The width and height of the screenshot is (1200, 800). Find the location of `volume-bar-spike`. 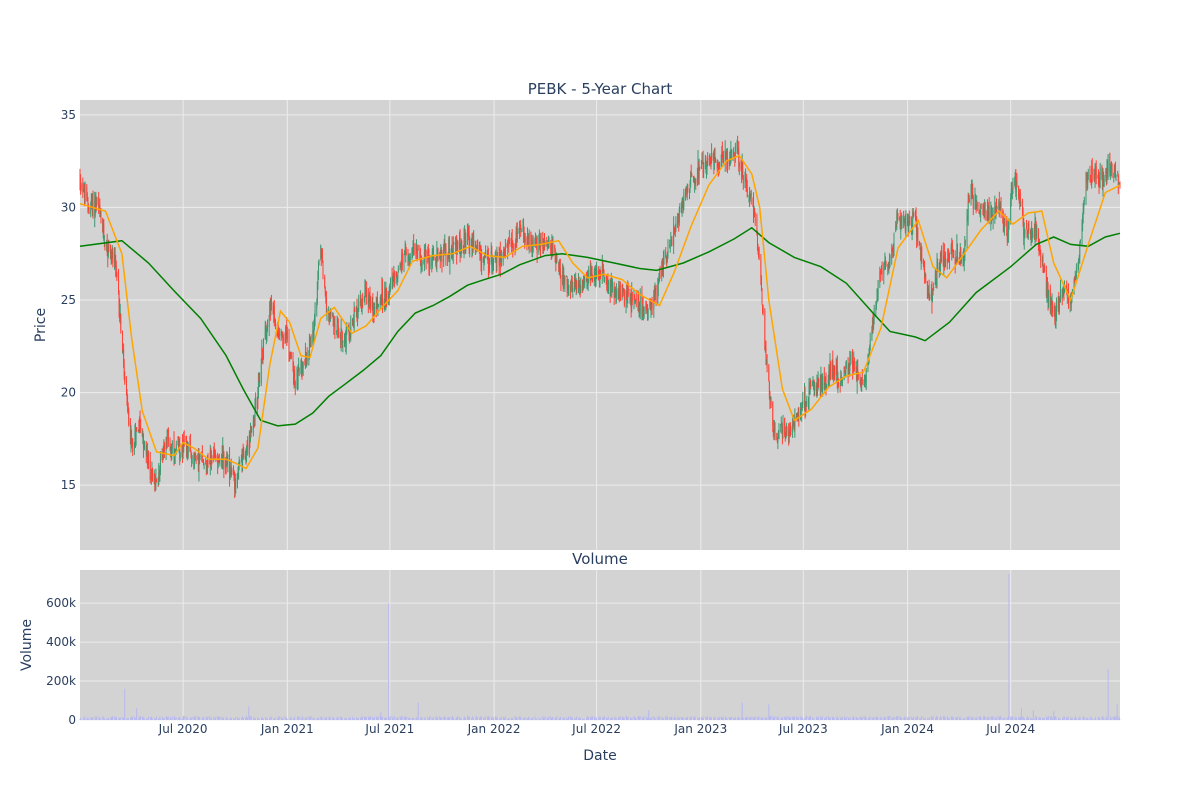

volume-bar-spike is located at coordinates (389, 661).